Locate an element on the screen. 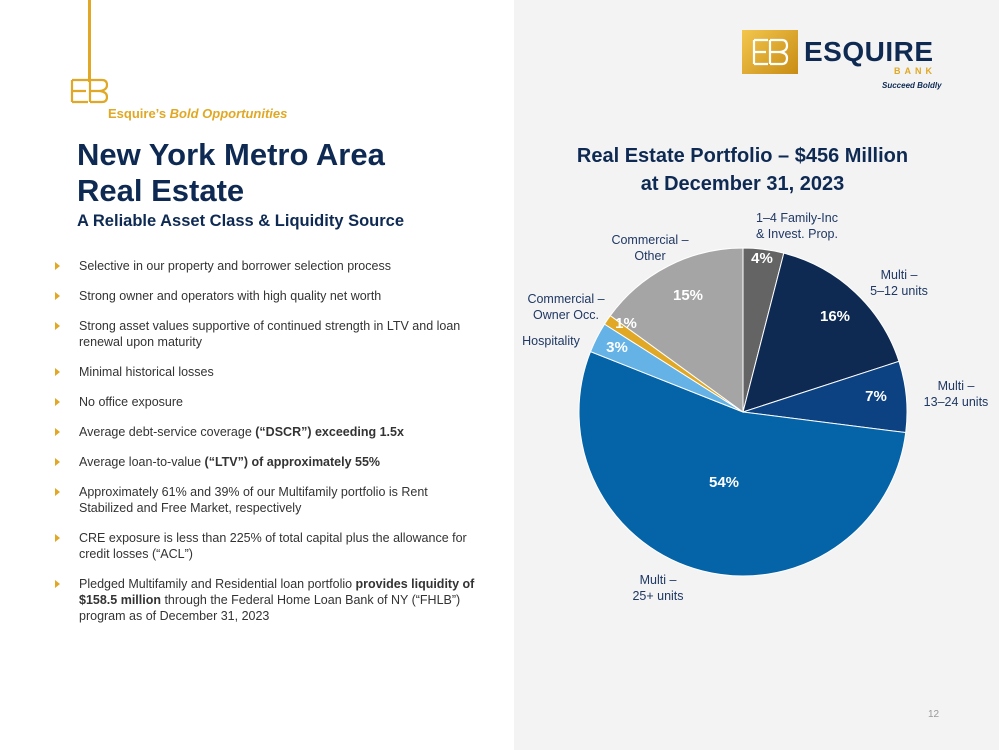 Image resolution: width=999 pixels, height=750 pixels. bullet-text: Average debt-service coverage is located at coordinates (167, 432).